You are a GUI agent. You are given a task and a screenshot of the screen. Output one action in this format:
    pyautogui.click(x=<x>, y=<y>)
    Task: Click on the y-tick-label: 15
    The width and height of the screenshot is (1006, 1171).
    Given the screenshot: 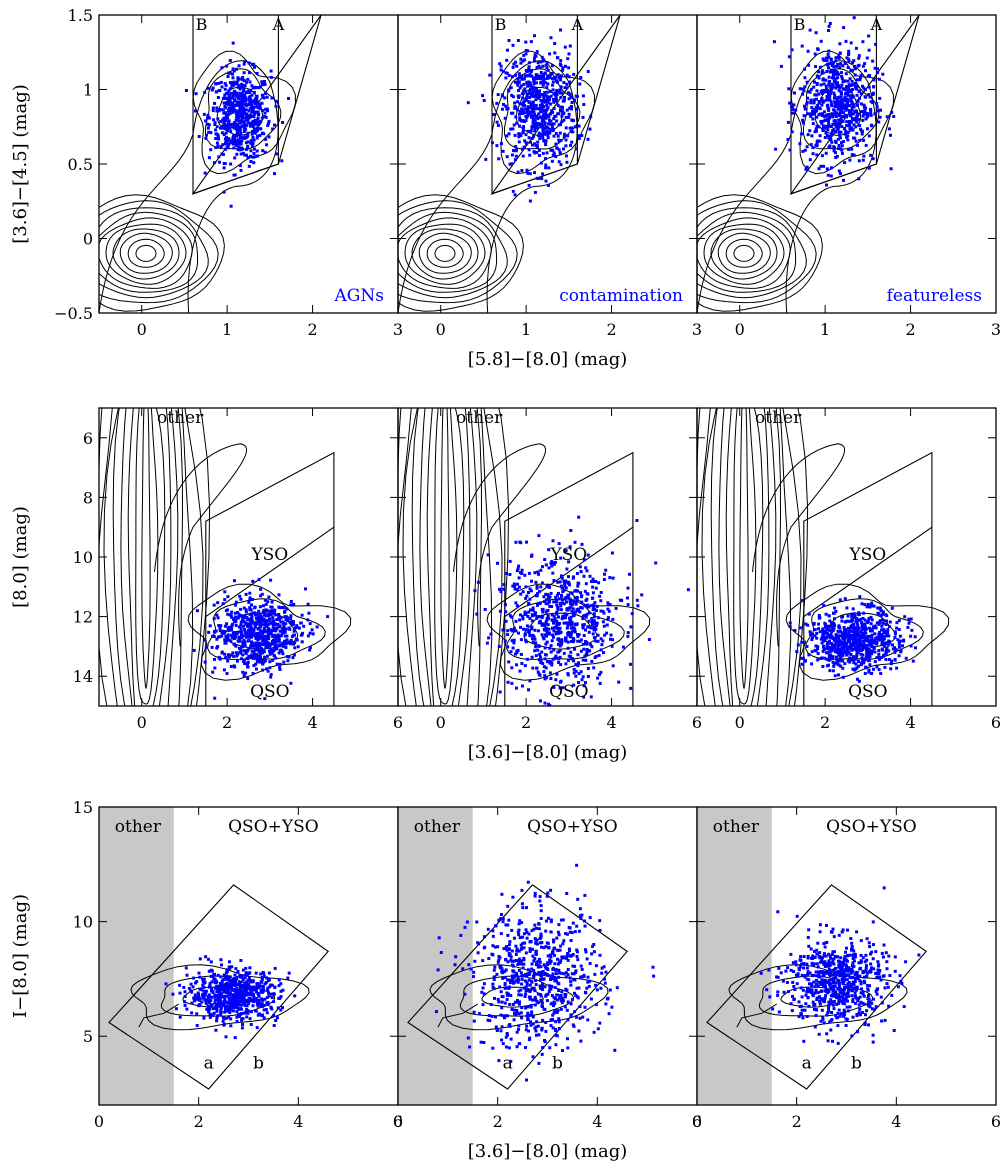 What is the action you would take?
    pyautogui.click(x=83, y=807)
    